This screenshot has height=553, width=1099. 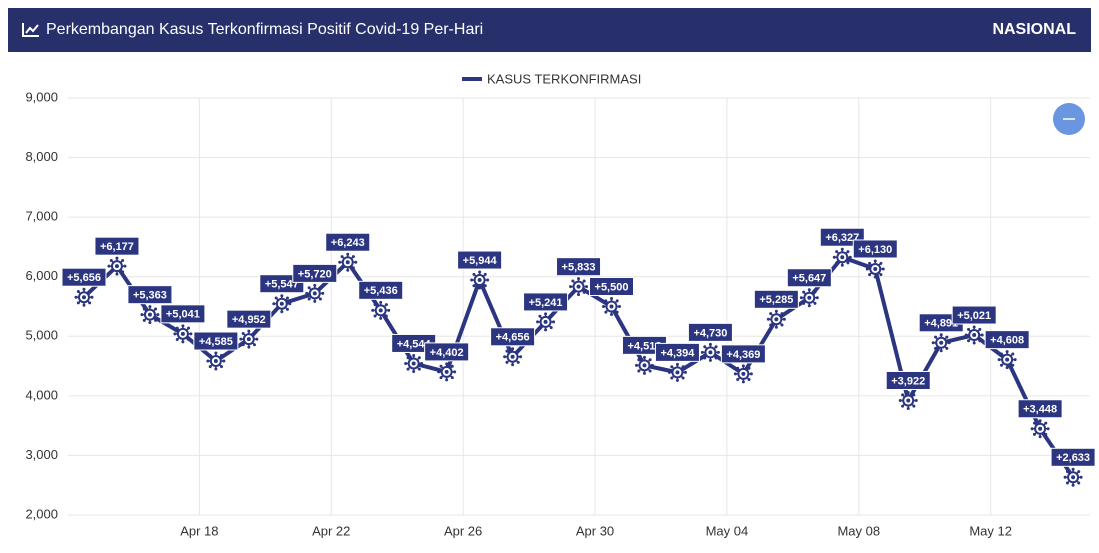 What do you see at coordinates (41, 454) in the screenshot?
I see `y-tick-label: 3,000` at bounding box center [41, 454].